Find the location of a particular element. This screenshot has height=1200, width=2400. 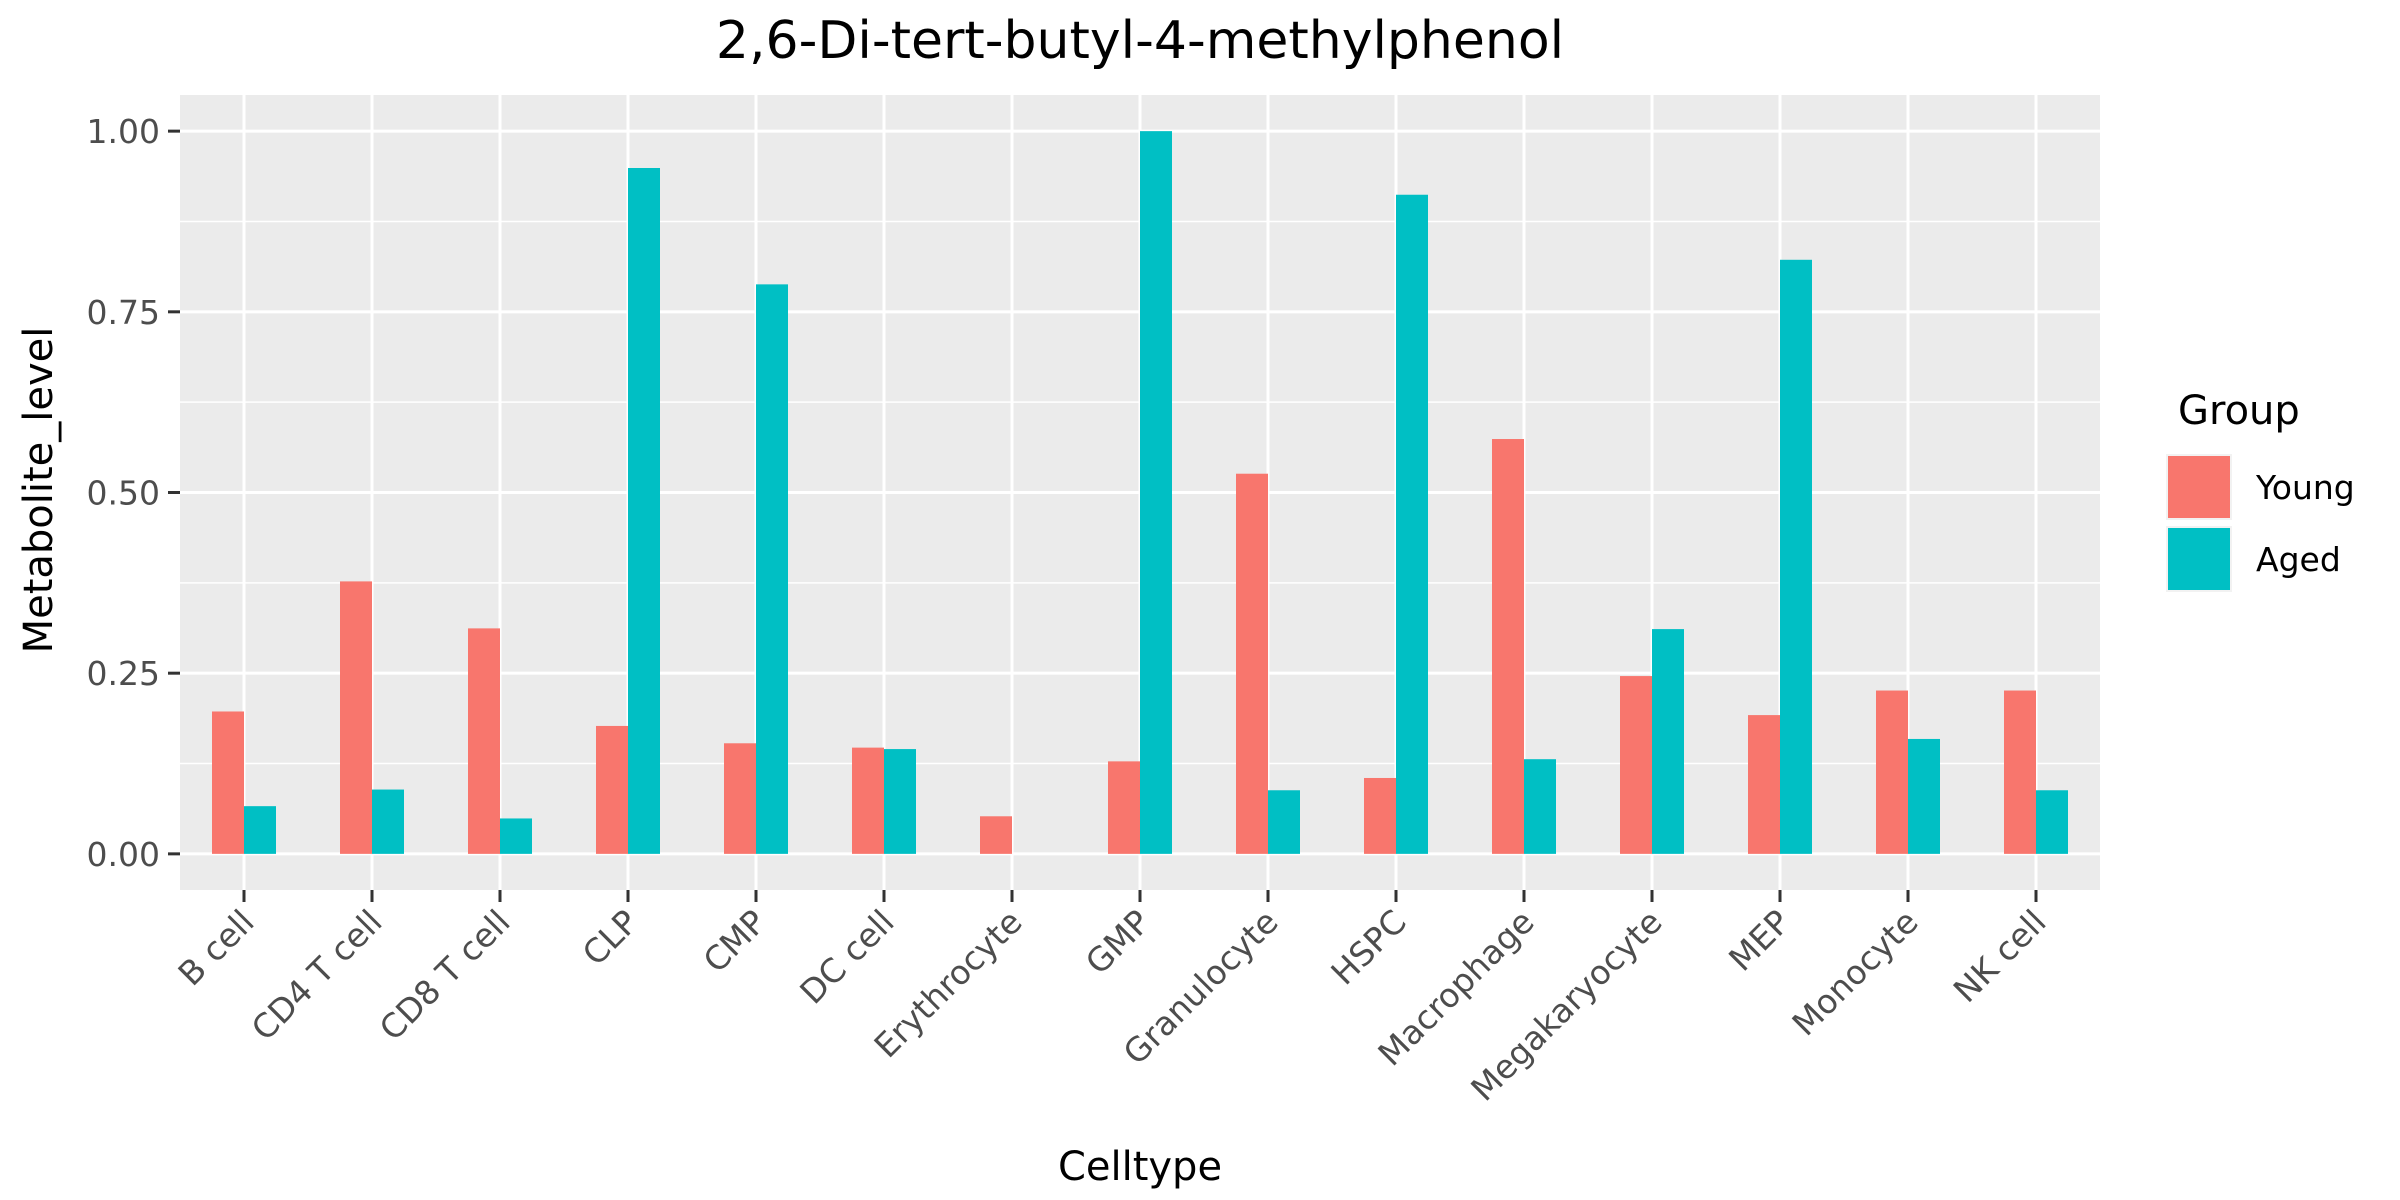

x-tick-label: HSPC is located at coordinates (1368, 947).